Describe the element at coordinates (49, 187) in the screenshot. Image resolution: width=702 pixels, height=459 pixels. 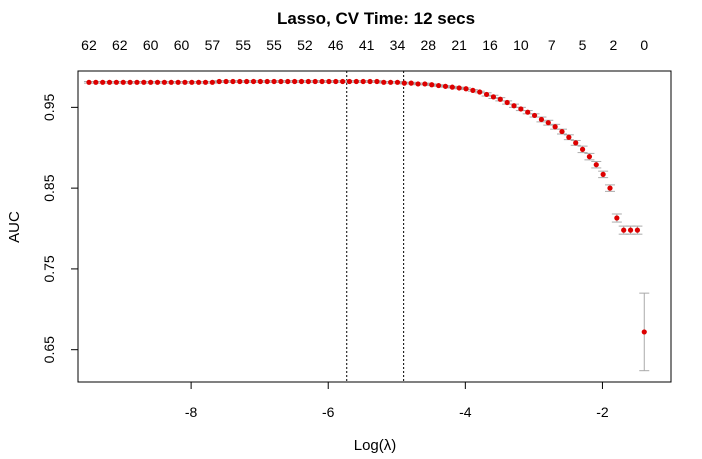
I see `y-tick-label: 0.85` at that location.